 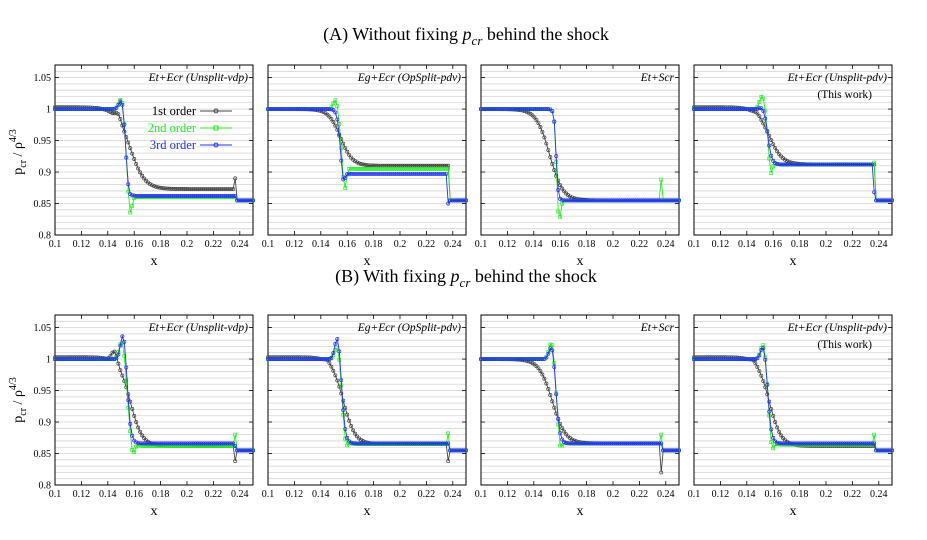 What do you see at coordinates (826, 494) in the screenshot?
I see `x-tick-label: 0.2` at bounding box center [826, 494].